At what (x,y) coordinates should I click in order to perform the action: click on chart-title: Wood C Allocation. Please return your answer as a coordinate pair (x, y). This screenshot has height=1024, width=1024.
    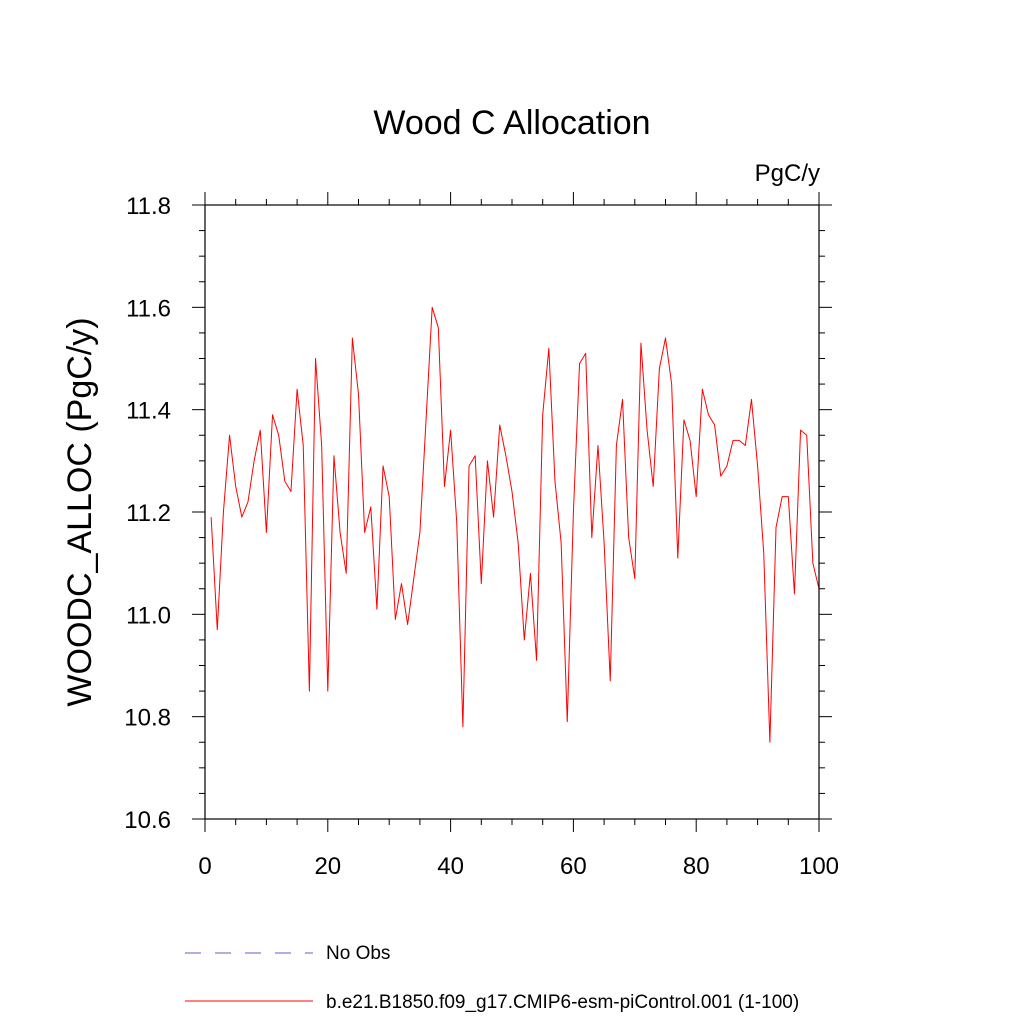
    Looking at the image, I should click on (511, 123).